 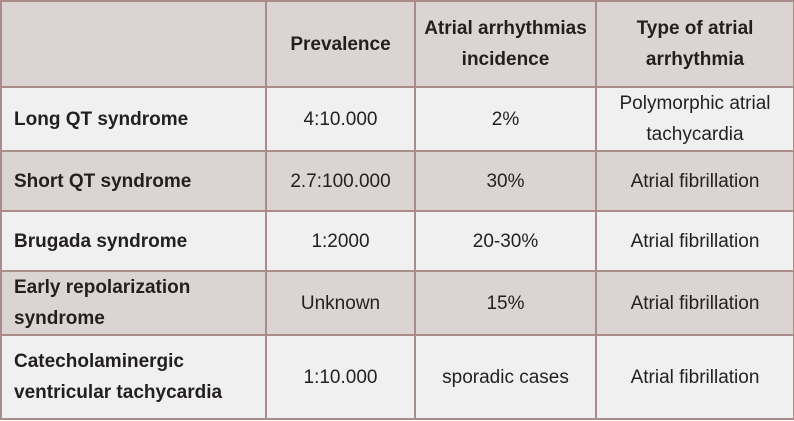 I want to click on prevalence-cell: 2.7:100.000, so click(x=340, y=181).